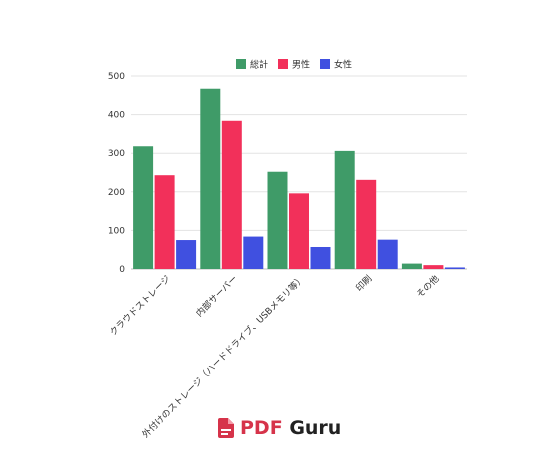  I want to click on y-tick-label: 200, so click(116, 193).